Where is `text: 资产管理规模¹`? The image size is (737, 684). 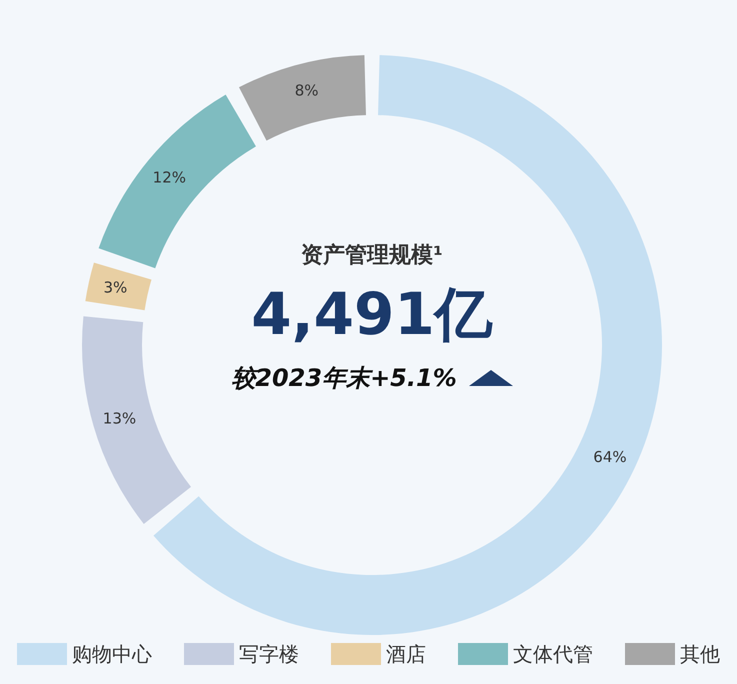
text: 资产管理规模¹ is located at coordinates (372, 256).